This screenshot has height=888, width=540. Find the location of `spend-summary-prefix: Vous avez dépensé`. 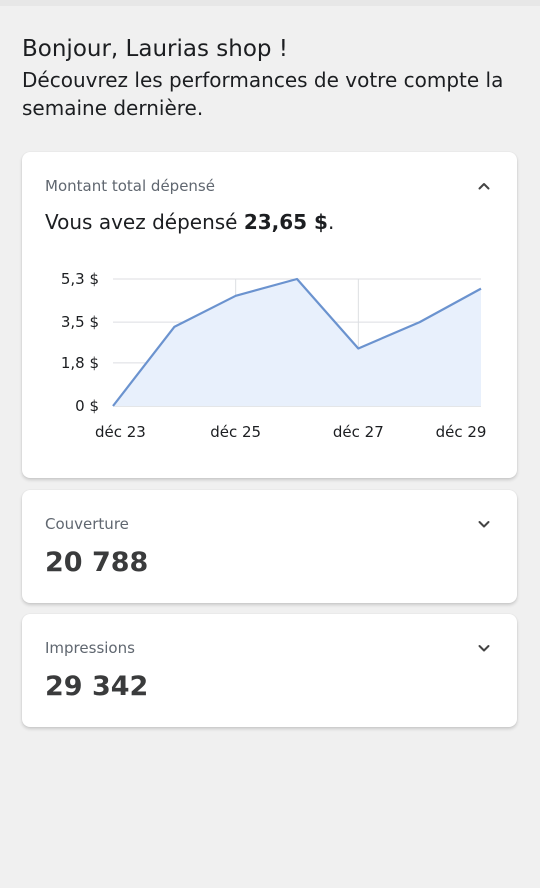

spend-summary-prefix: Vous avez dépensé is located at coordinates (144, 222).